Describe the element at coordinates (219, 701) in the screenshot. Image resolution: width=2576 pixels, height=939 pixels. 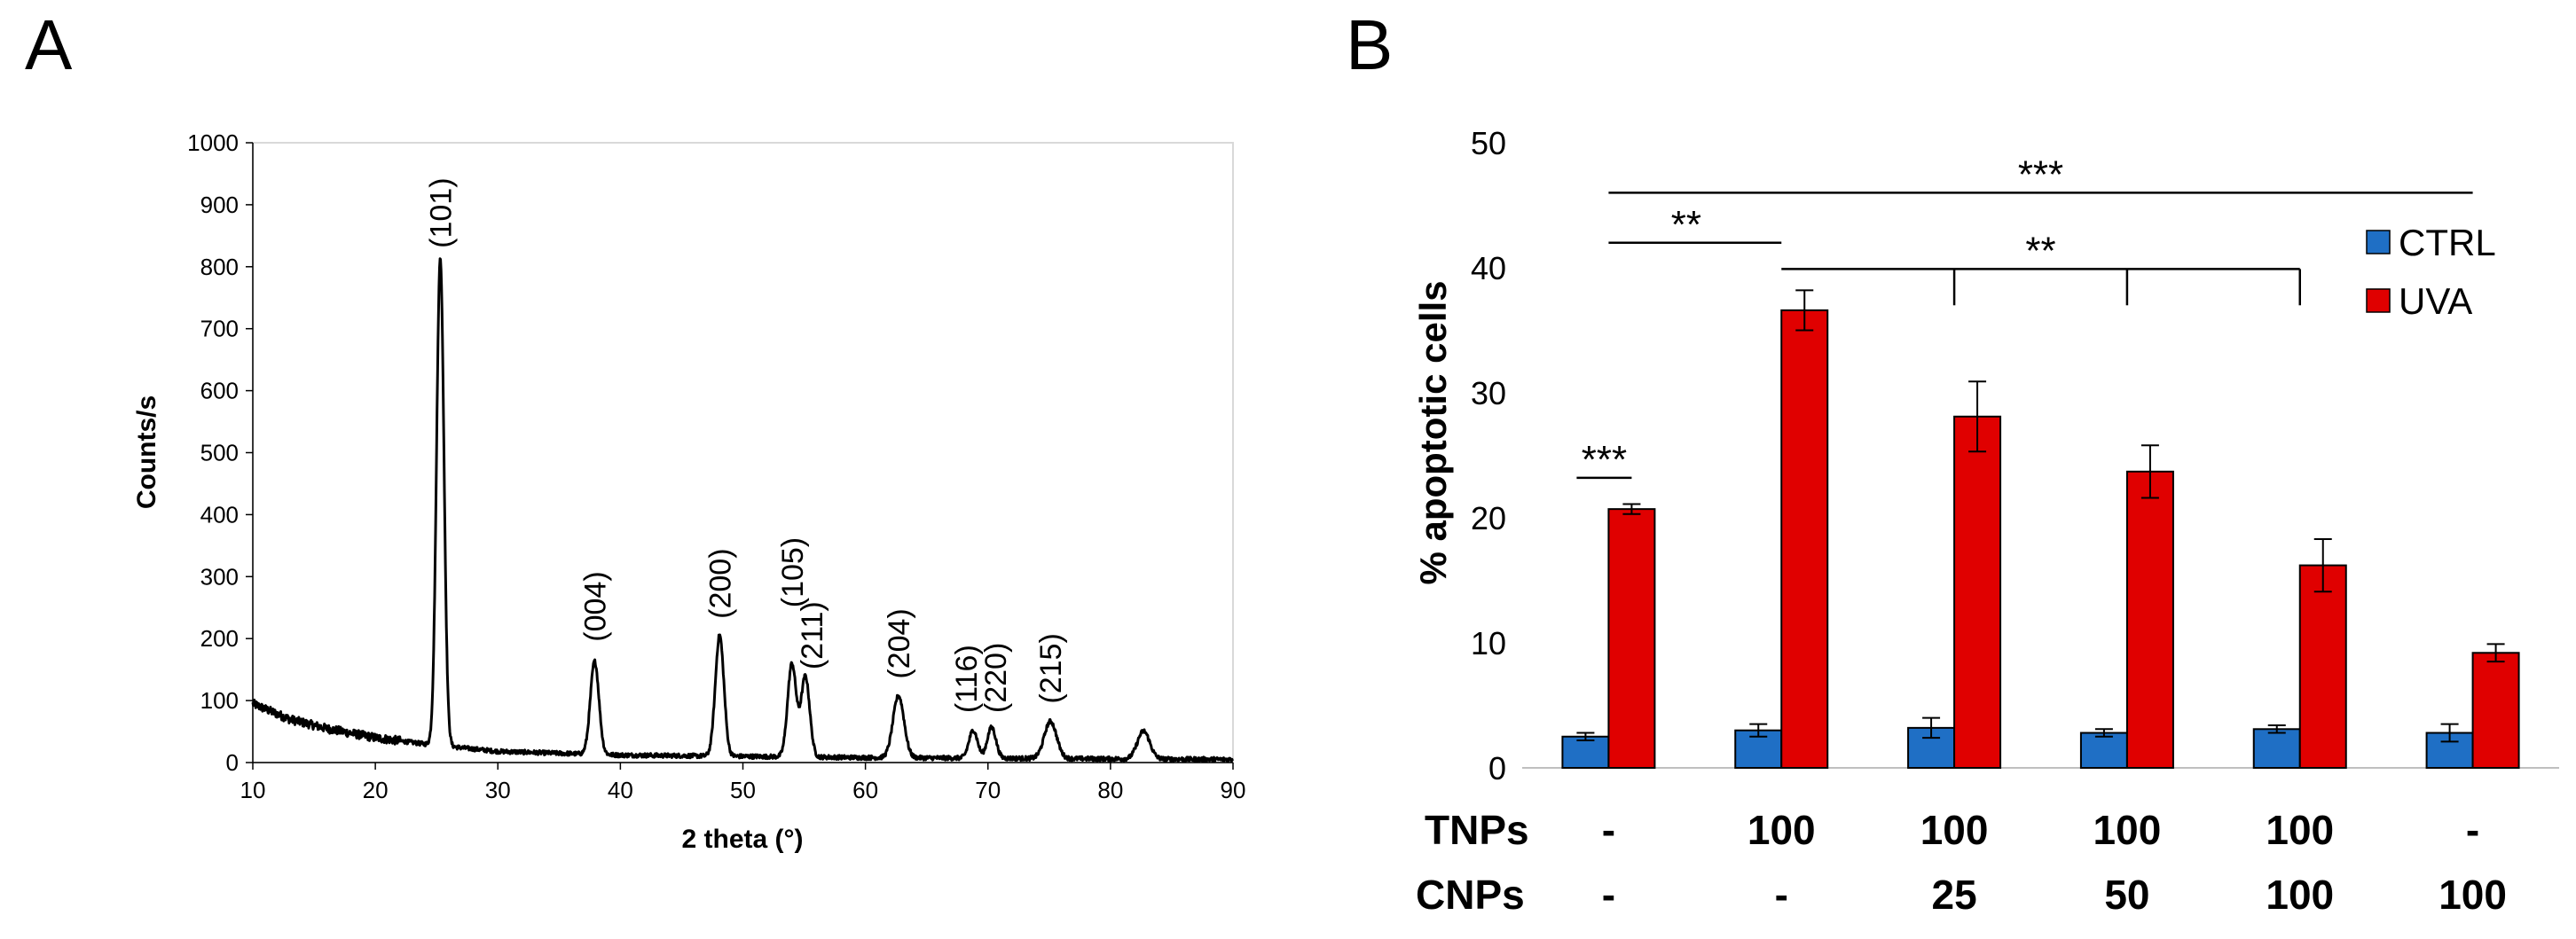
I see `xrd-y-tick-label: 100` at that location.